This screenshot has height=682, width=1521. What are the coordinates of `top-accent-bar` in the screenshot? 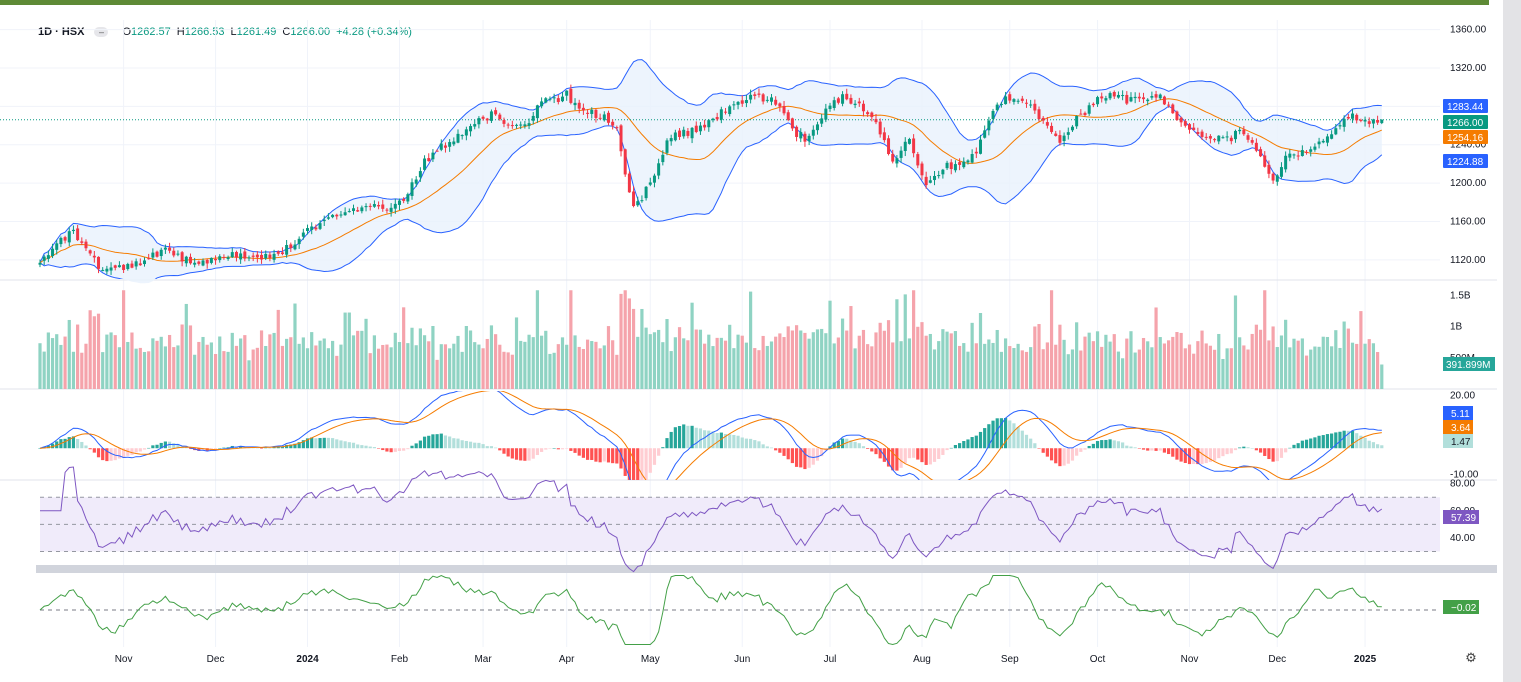 It's located at (744, 2).